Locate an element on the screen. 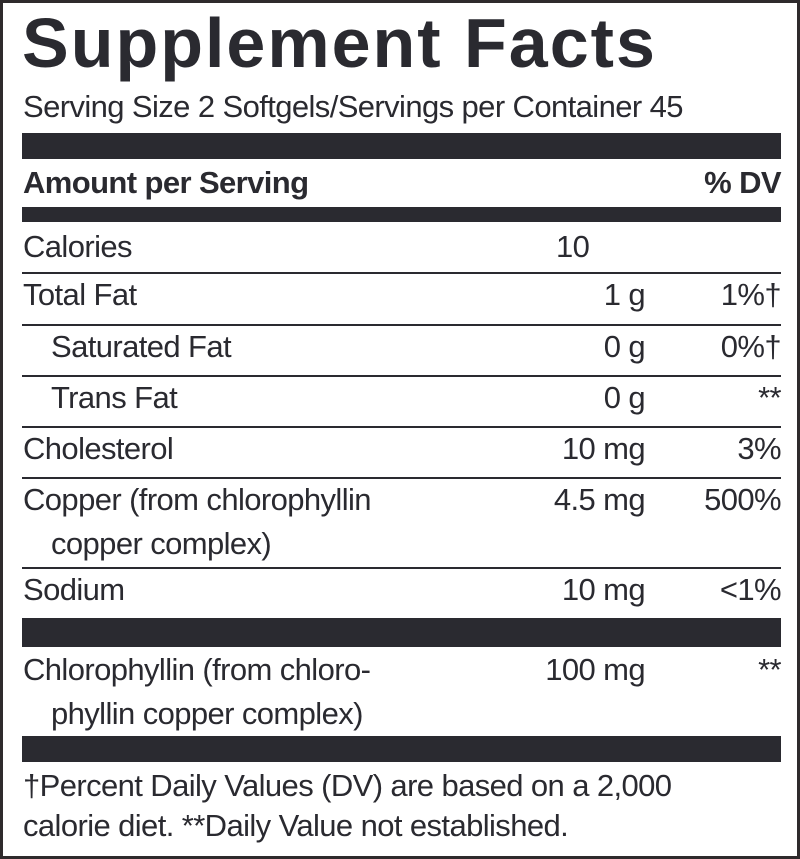 The image size is (800, 859). nutrient-name: Calories is located at coordinates (78, 246).